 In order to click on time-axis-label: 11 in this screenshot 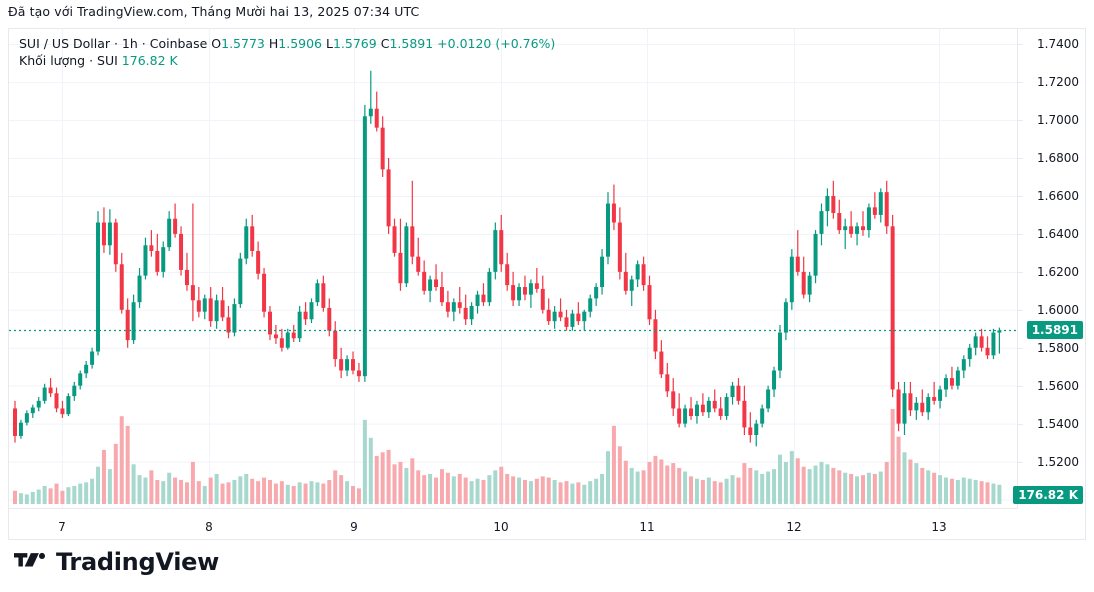, I will do `click(647, 527)`.